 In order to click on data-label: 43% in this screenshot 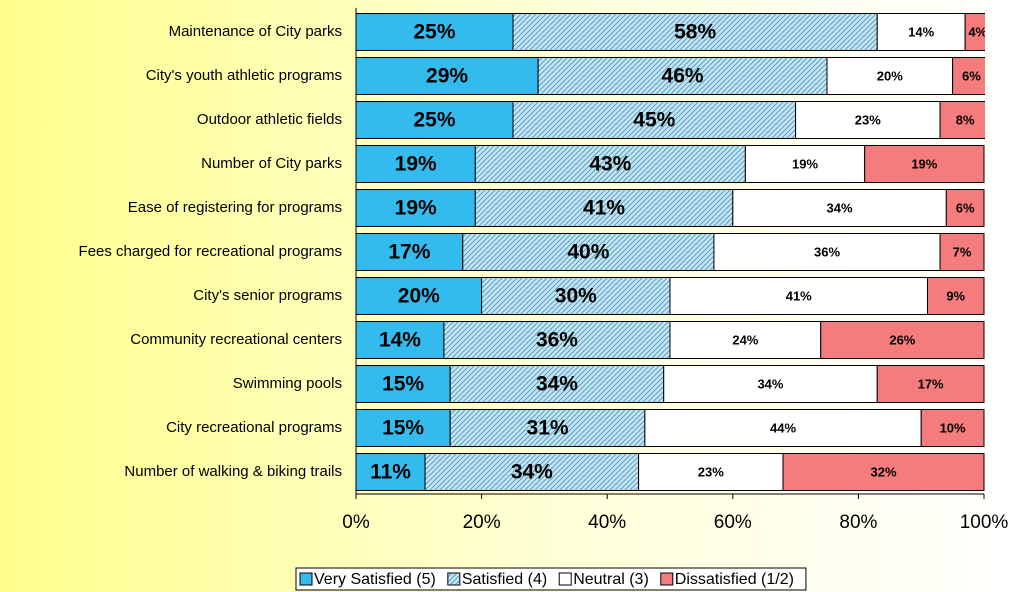, I will do `click(610, 164)`.